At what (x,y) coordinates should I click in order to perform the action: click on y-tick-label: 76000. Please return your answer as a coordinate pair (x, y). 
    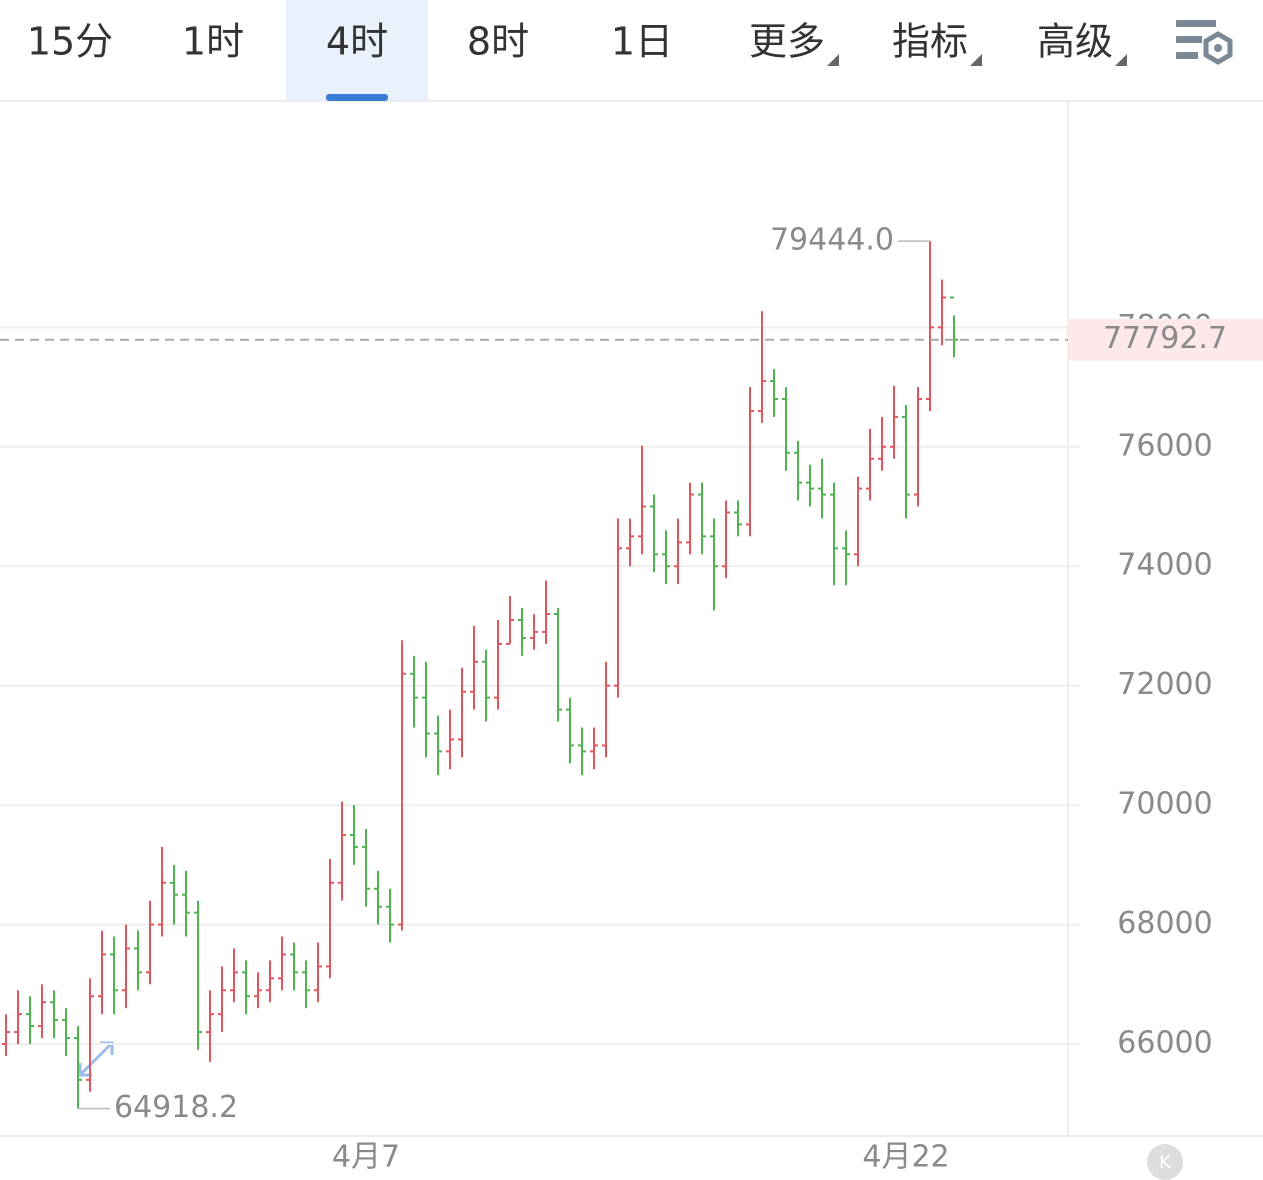
    Looking at the image, I should click on (1164, 445).